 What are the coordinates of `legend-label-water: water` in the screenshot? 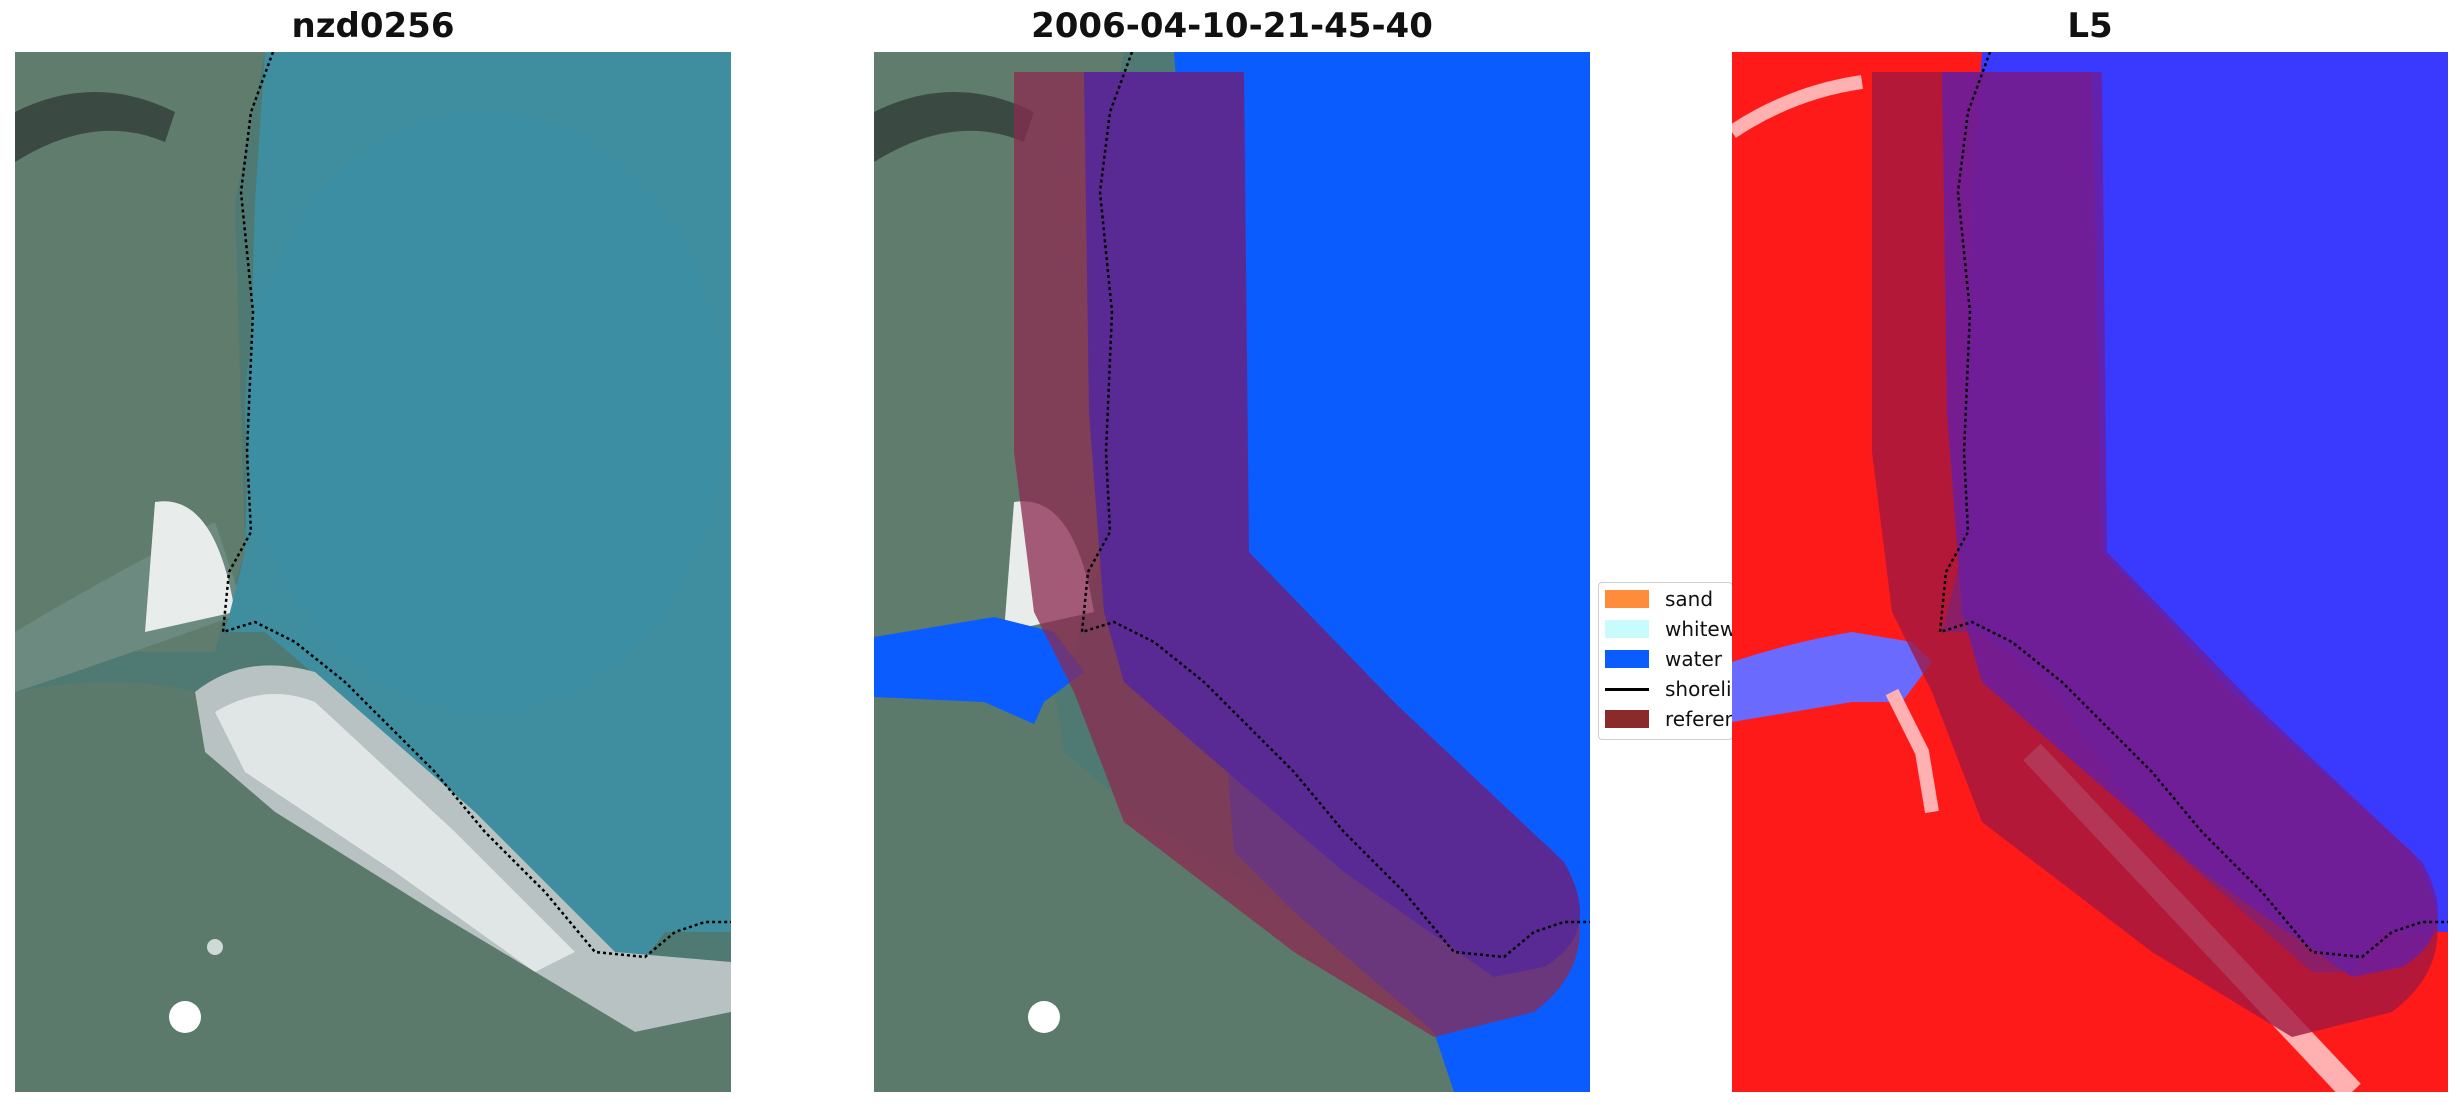 It's located at (1693, 659).